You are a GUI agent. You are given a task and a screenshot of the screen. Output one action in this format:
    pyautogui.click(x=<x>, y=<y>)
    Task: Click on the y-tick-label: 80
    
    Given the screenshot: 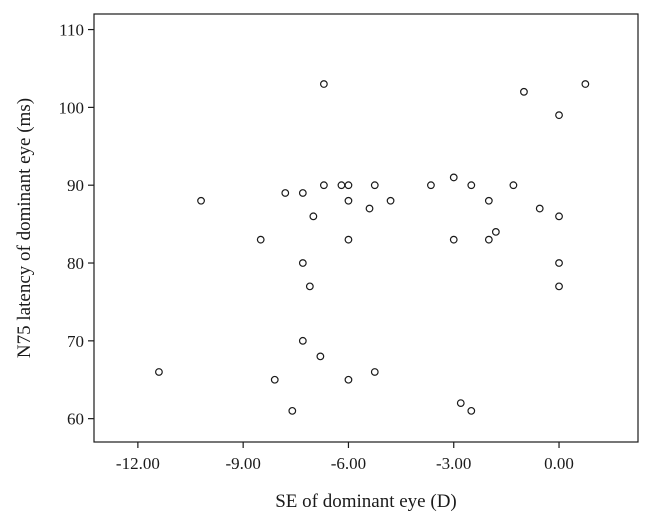 What is the action you would take?
    pyautogui.click(x=75, y=263)
    